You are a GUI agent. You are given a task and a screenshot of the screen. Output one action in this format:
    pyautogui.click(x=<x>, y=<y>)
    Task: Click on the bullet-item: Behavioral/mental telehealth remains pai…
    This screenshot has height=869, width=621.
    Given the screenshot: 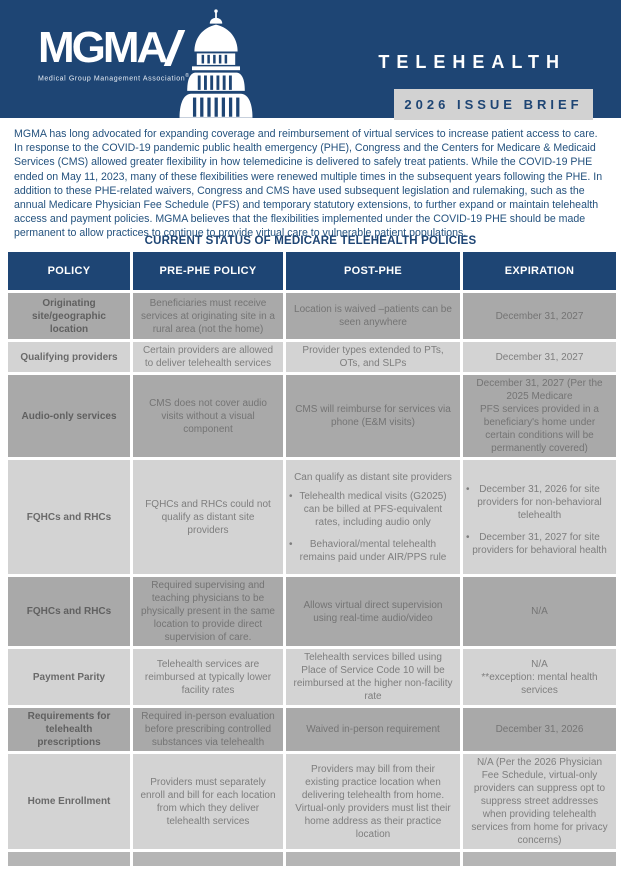 What is the action you would take?
    pyautogui.click(x=371, y=551)
    